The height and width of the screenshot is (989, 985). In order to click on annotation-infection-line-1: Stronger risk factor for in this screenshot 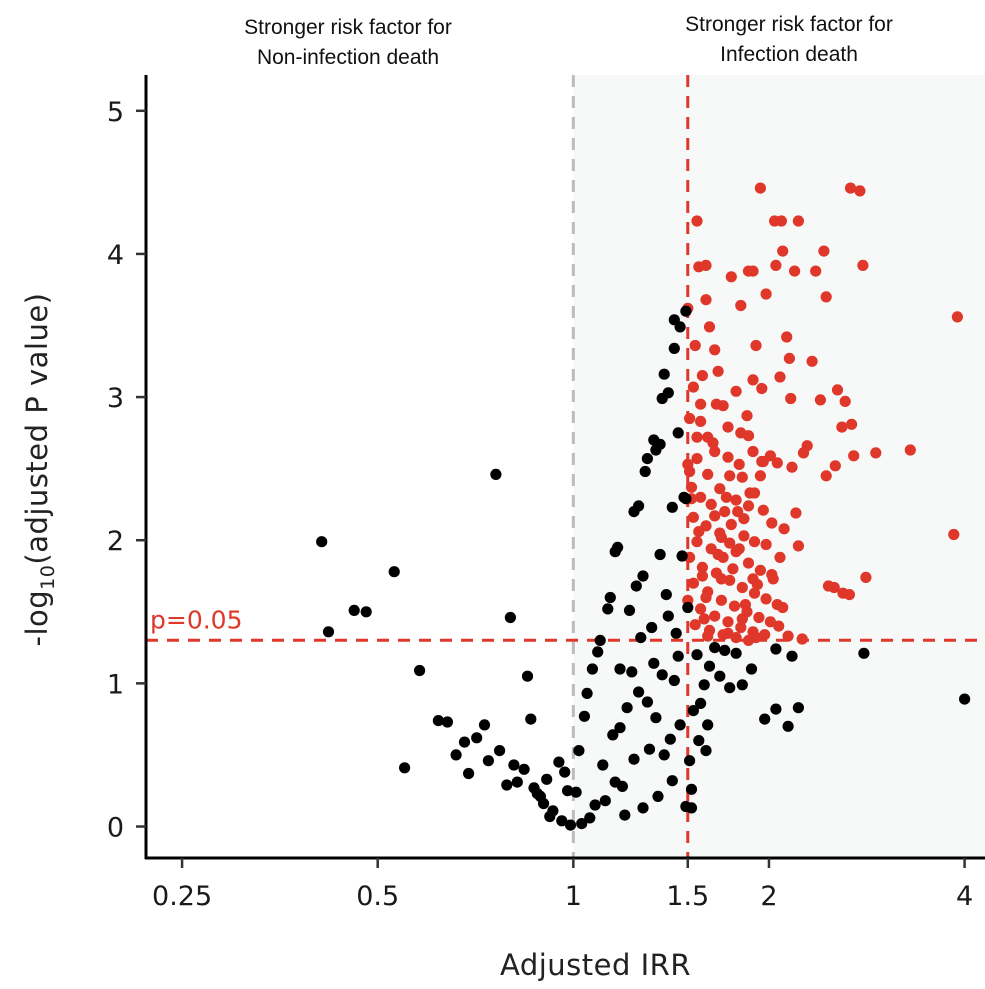, I will do `click(789, 24)`.